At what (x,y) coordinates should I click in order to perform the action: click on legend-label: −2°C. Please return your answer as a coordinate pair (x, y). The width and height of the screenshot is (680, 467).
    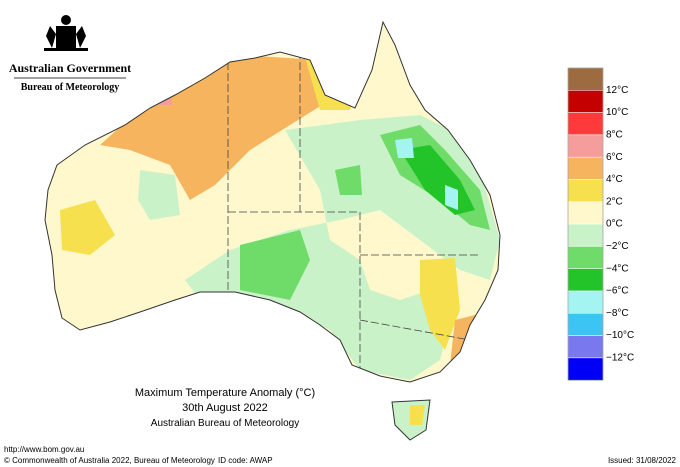
    Looking at the image, I should click on (617, 246).